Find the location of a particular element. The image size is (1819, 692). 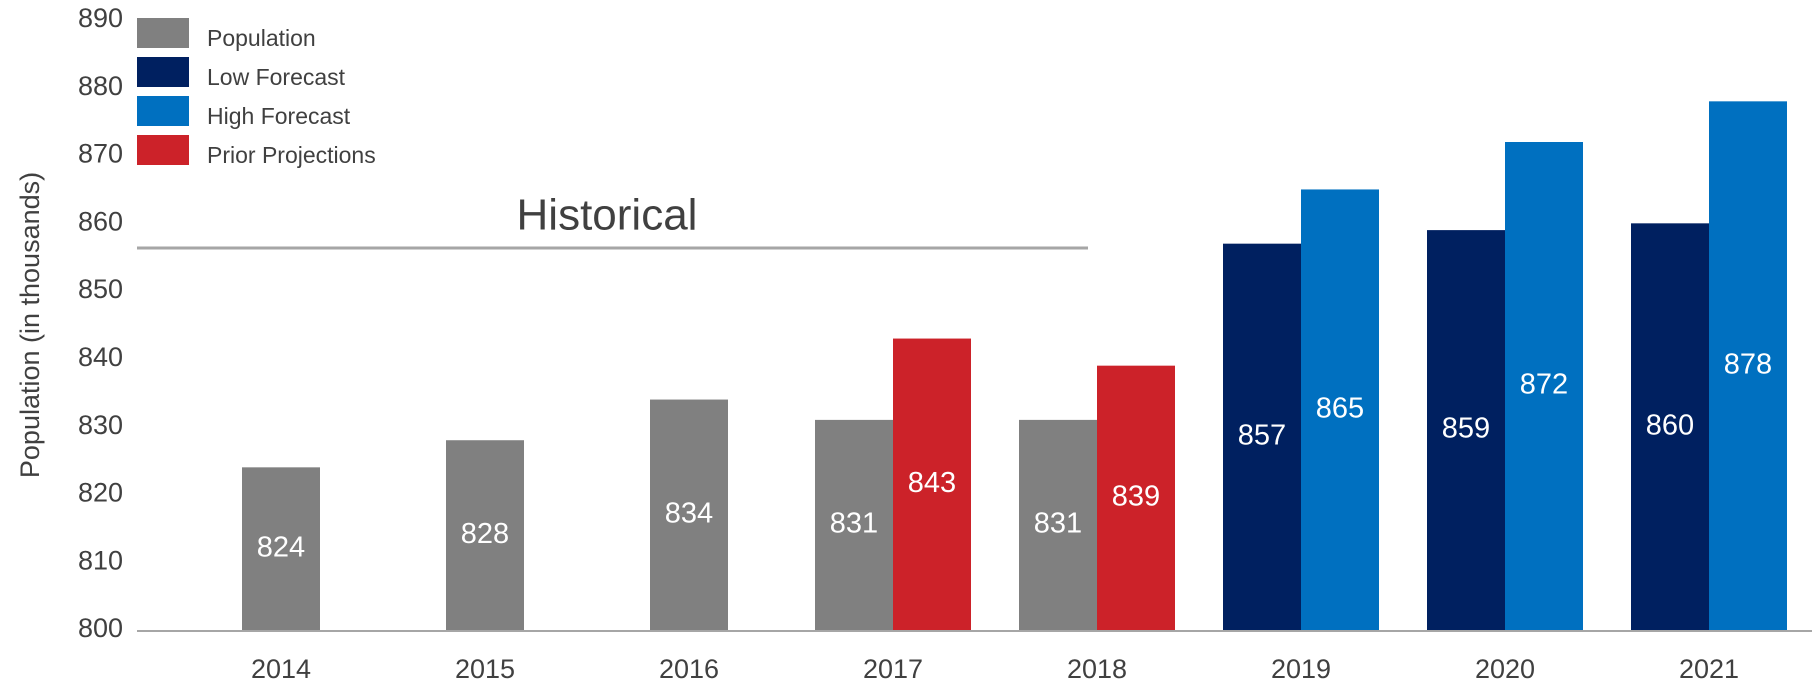

value-label: 878 is located at coordinates (1748, 364).